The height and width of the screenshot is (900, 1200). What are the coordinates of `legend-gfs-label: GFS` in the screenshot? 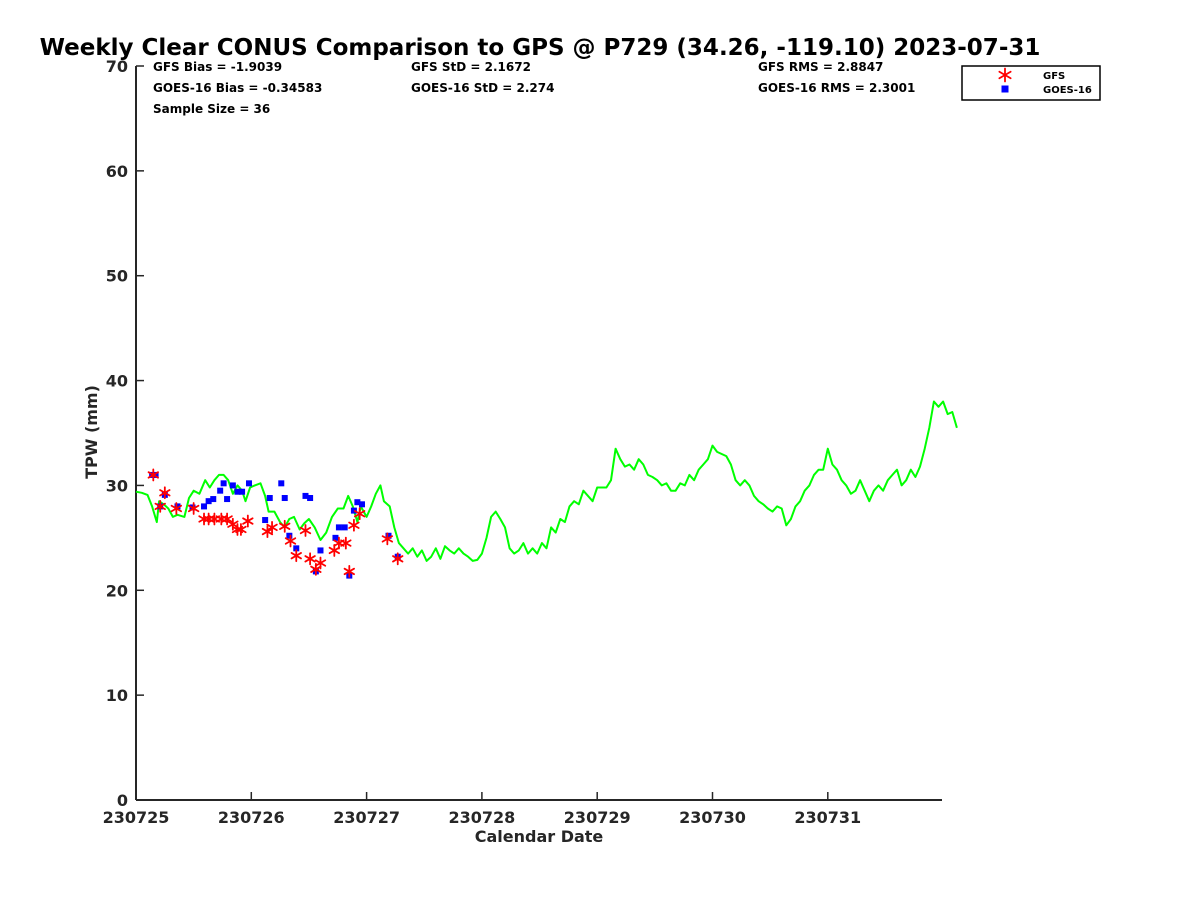 It's located at (1054, 76).